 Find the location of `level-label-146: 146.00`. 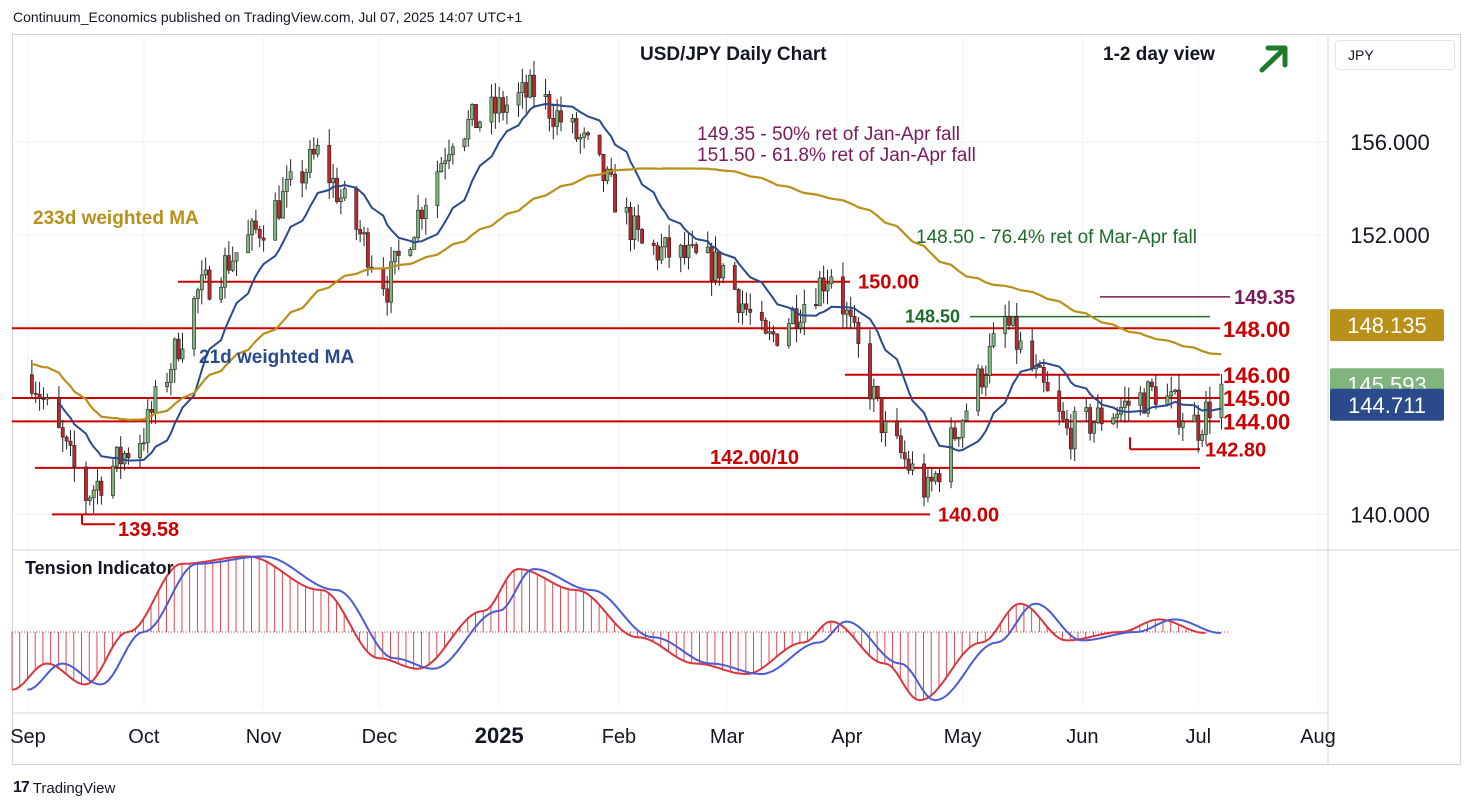

level-label-146: 146.00 is located at coordinates (1256, 375).